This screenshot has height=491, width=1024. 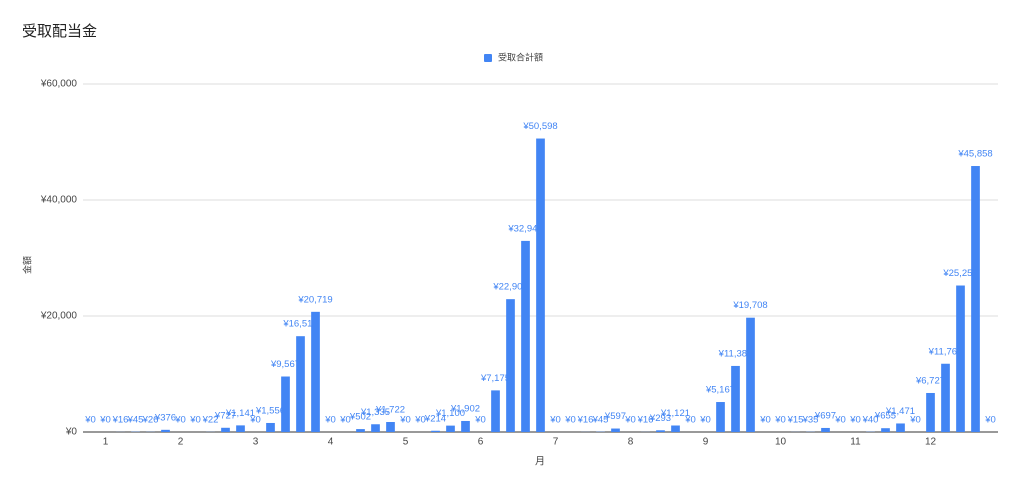 I want to click on data-label: ¥214, so click(x=435, y=418).